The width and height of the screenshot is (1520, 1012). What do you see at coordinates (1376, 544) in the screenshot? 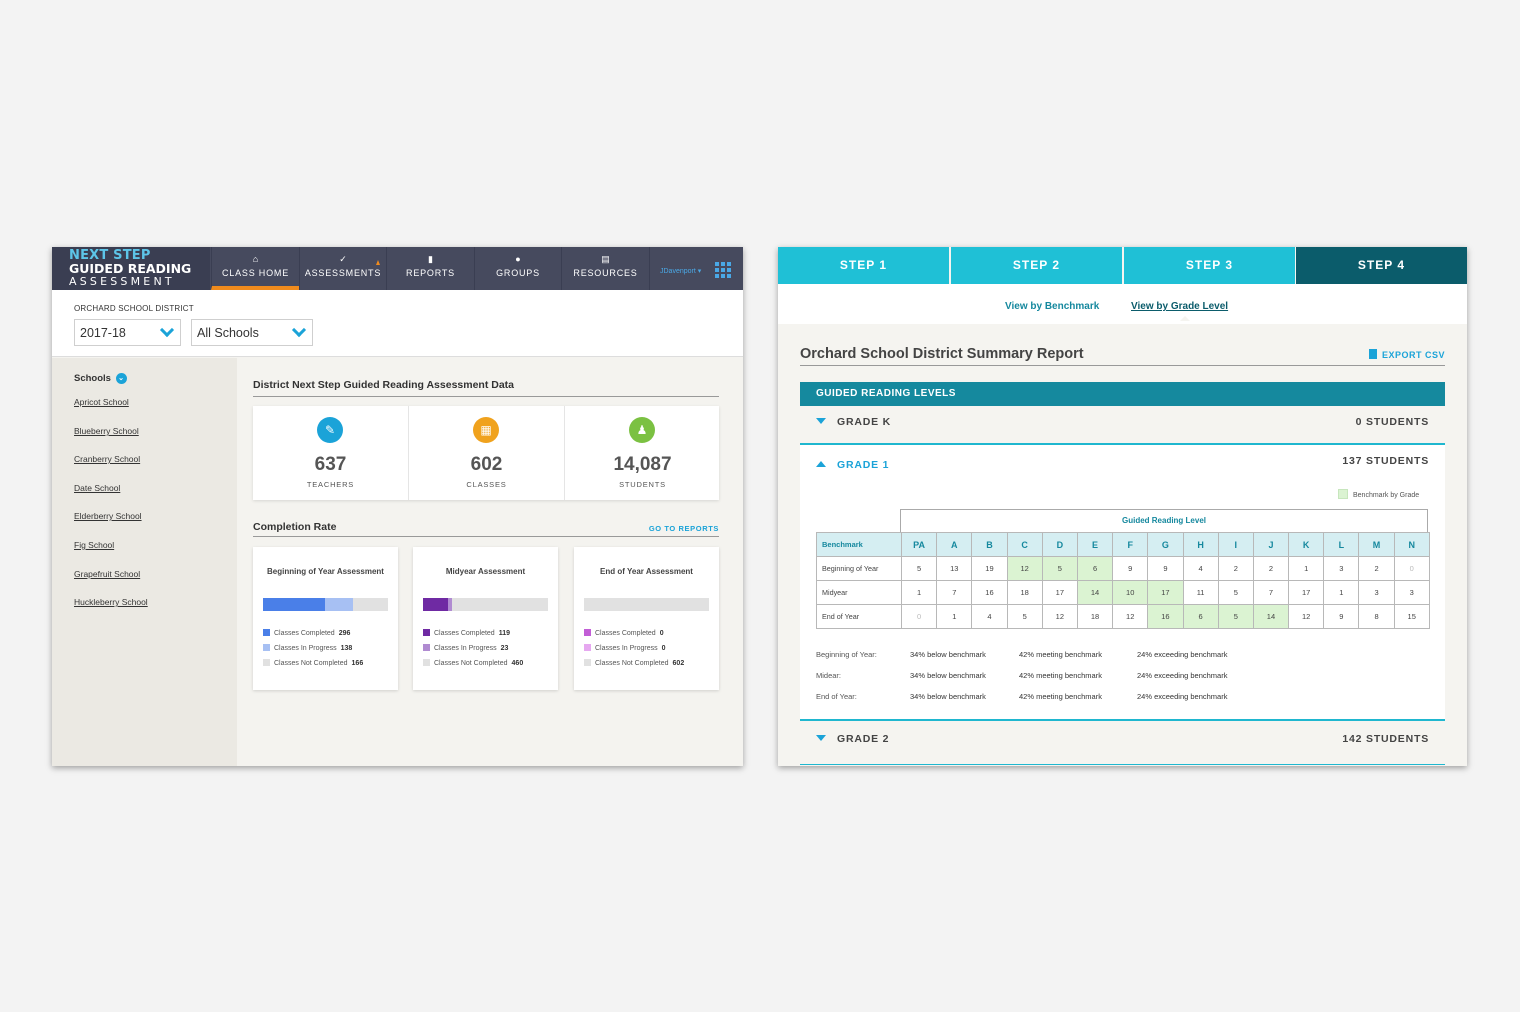
I see `level-header-cell: M` at bounding box center [1376, 544].